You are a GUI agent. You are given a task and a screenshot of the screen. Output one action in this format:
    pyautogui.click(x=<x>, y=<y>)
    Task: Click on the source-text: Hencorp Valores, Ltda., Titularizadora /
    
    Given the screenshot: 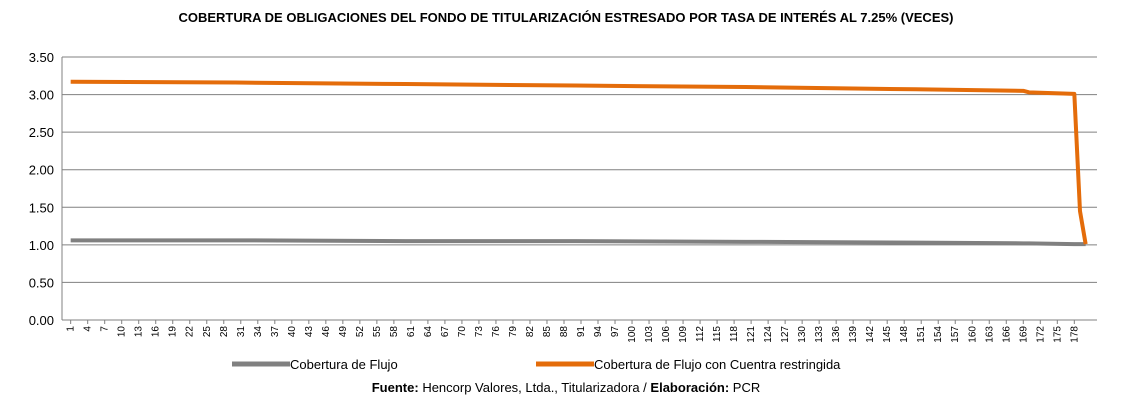 What is the action you would take?
    pyautogui.click(x=536, y=387)
    